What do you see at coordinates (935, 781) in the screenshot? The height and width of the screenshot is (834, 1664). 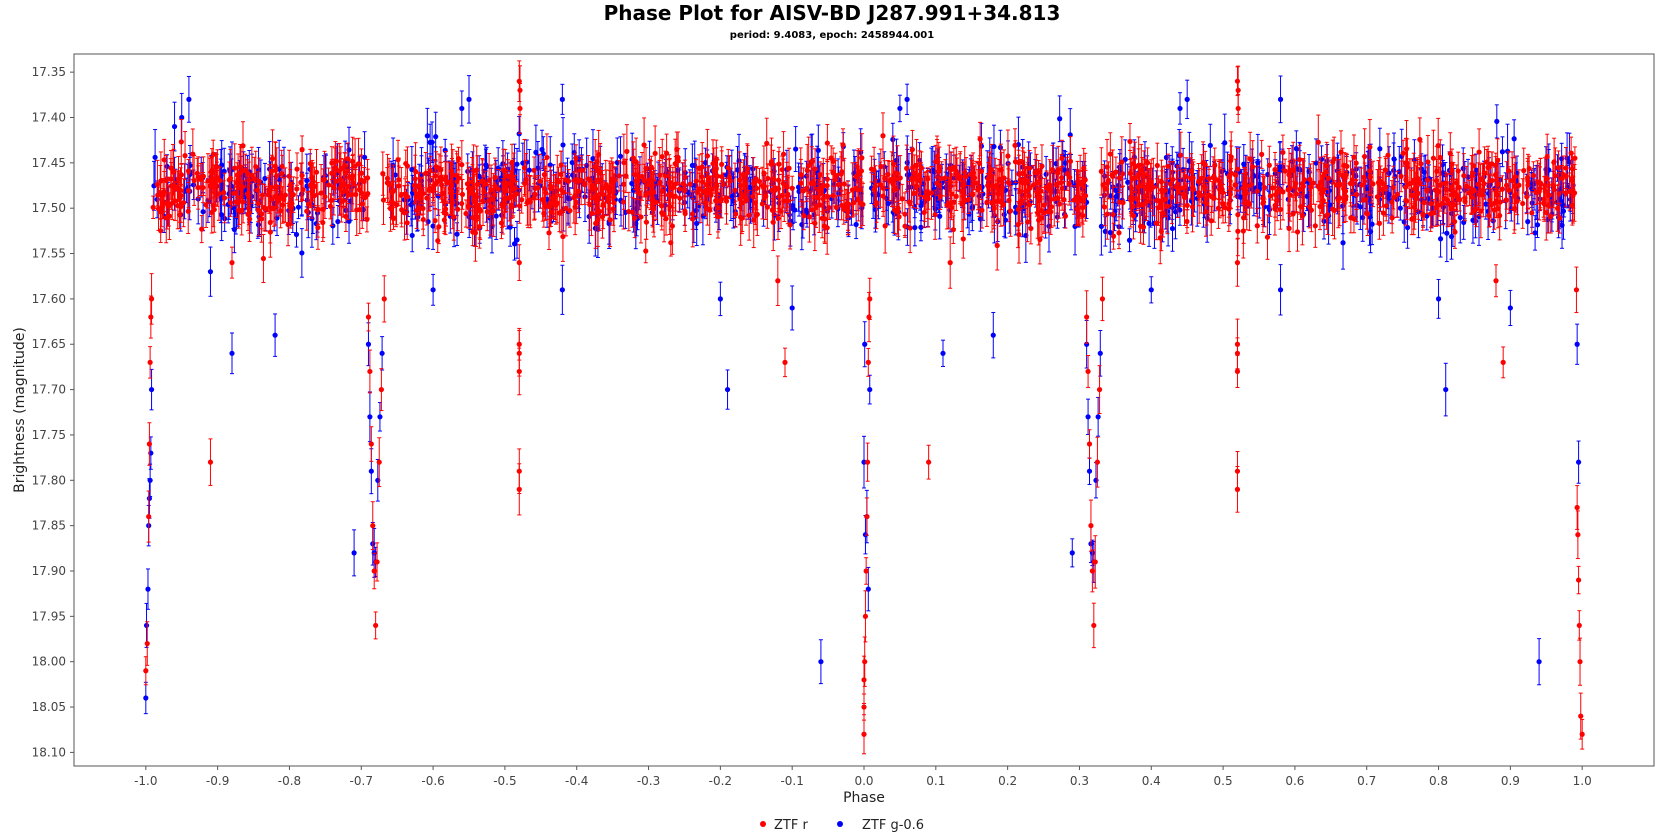 I see `x-tick-label: 0.1` at bounding box center [935, 781].